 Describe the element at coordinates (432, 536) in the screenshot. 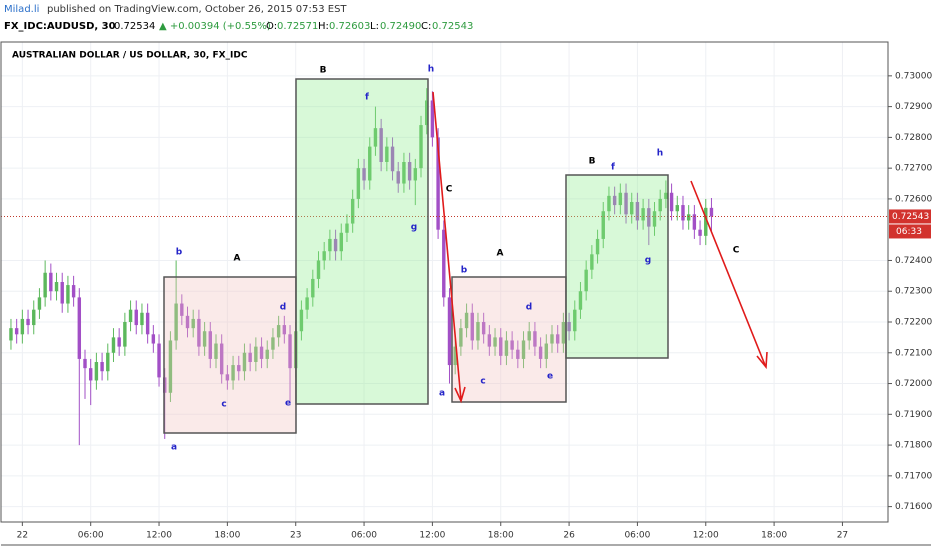

I see `x-tick-label: 12:00` at that location.